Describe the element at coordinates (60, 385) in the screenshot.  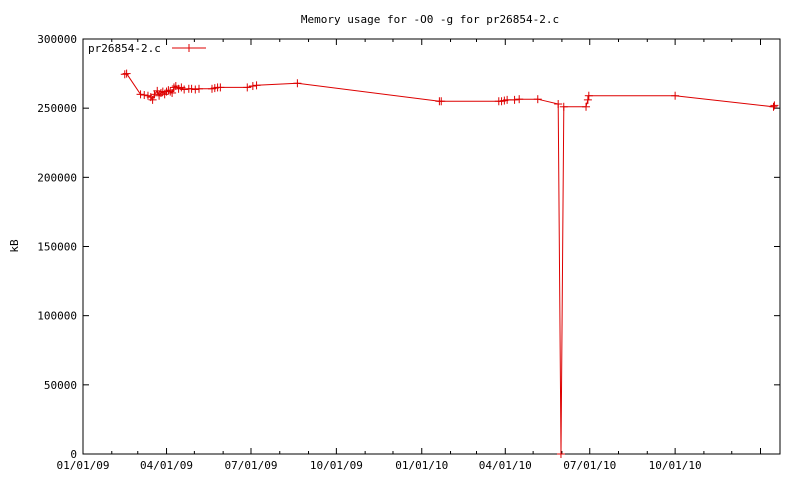
I see `y-tick-label: 50000` at that location.